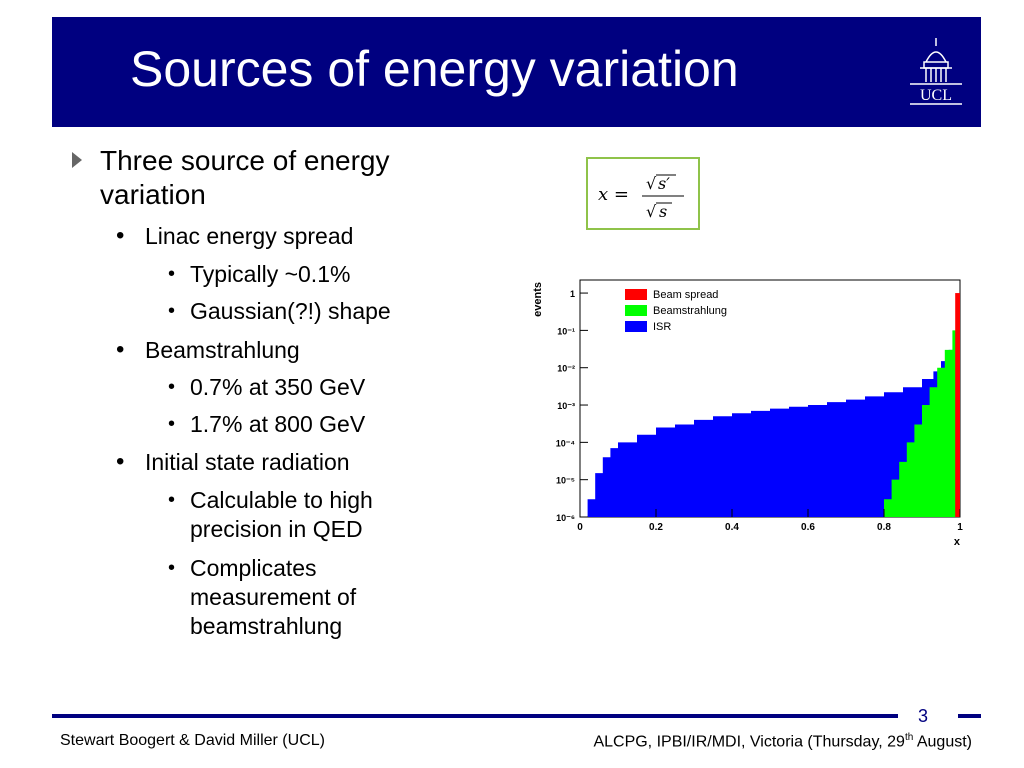 The image size is (1024, 768). What do you see at coordinates (281, 514) in the screenshot?
I see `bullet-text: Calculable to high precision in QED` at bounding box center [281, 514].